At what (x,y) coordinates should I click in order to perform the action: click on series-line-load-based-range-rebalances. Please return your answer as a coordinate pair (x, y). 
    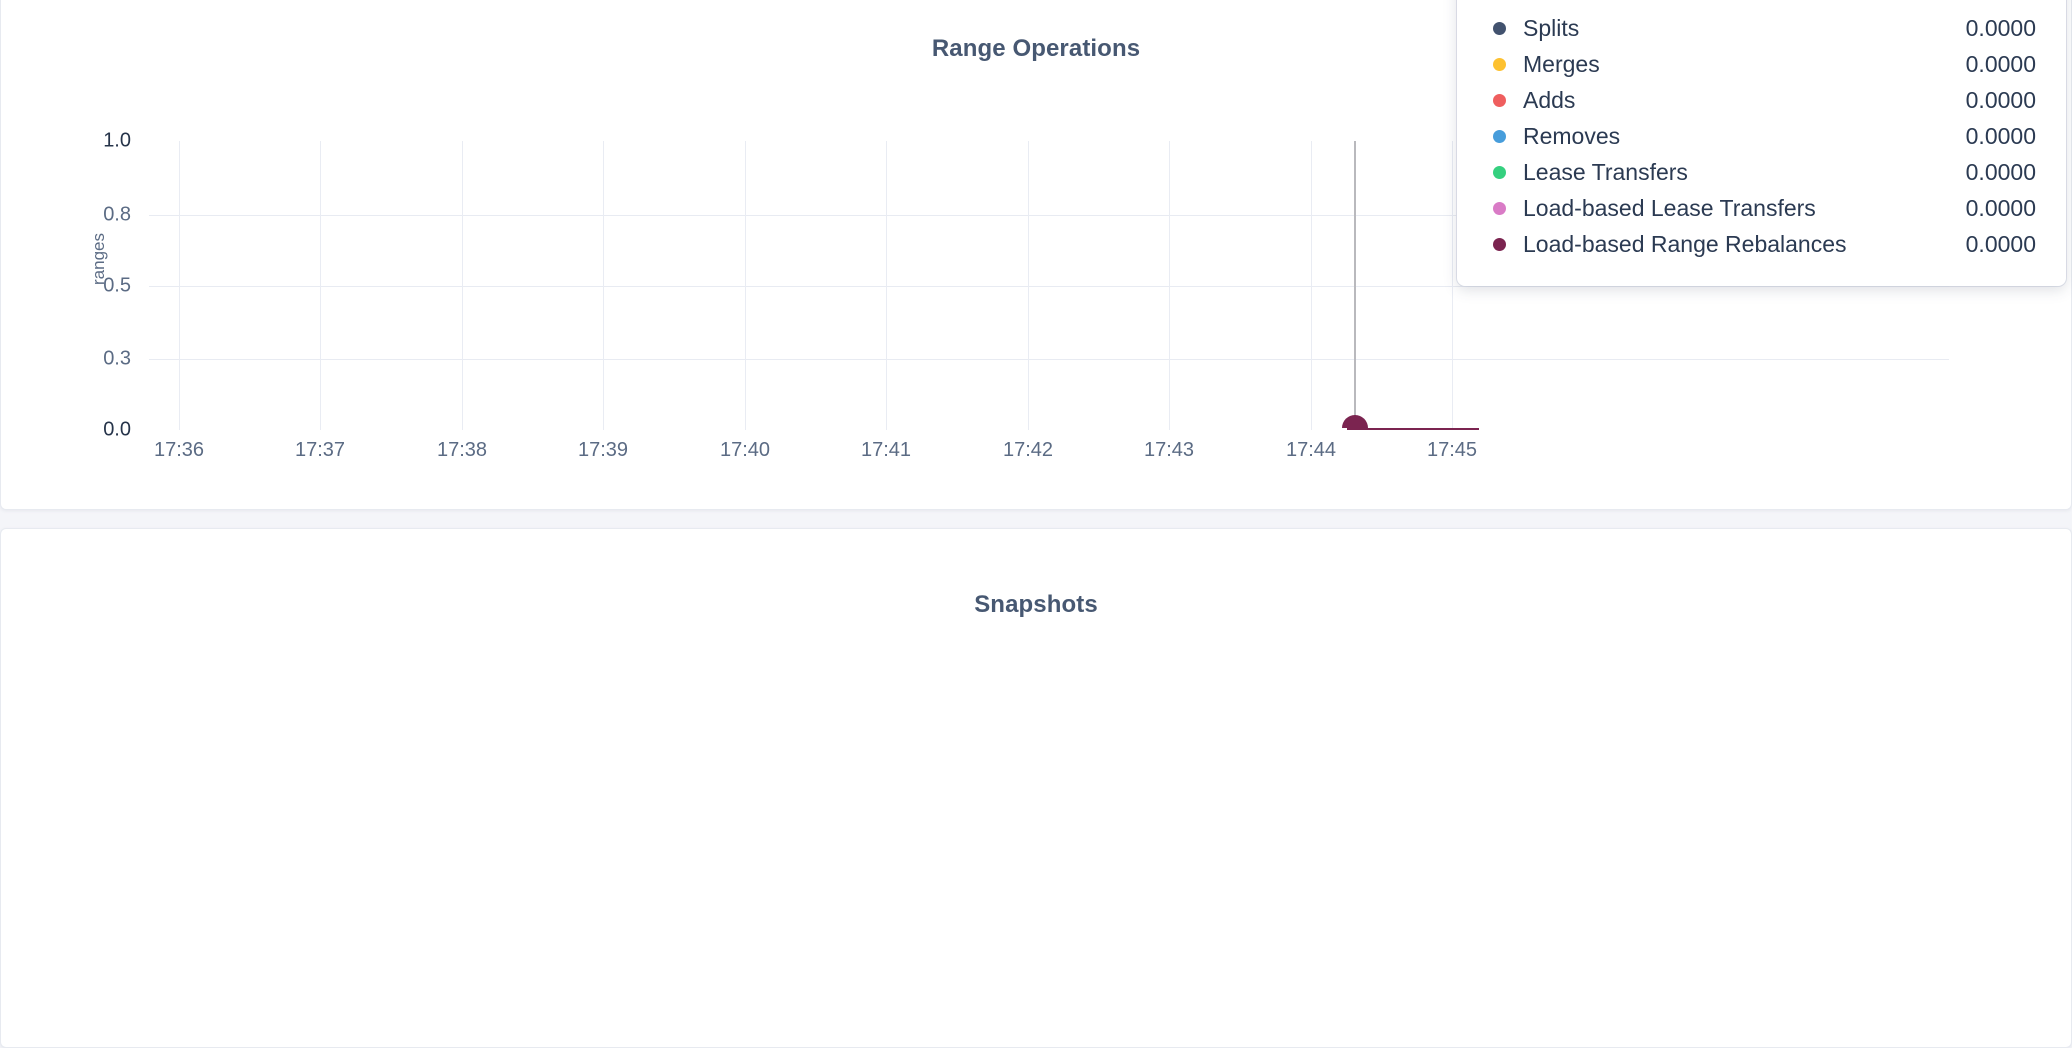
    Looking at the image, I should click on (1413, 429).